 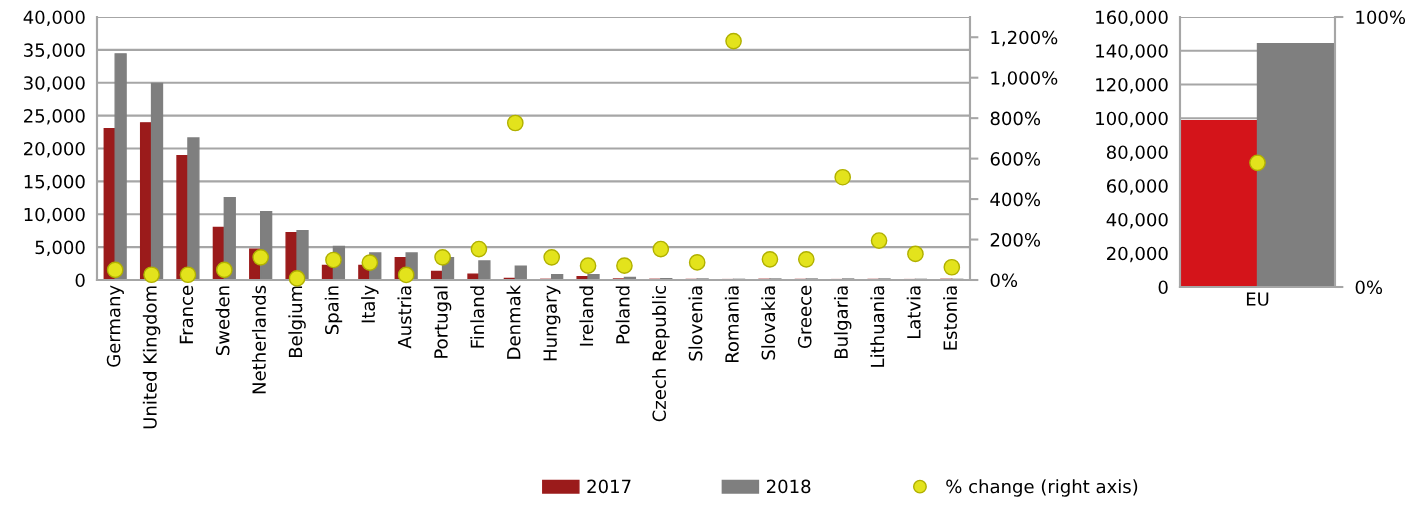 What do you see at coordinates (442, 322) in the screenshot?
I see `x-tick-label: Portugal` at bounding box center [442, 322].